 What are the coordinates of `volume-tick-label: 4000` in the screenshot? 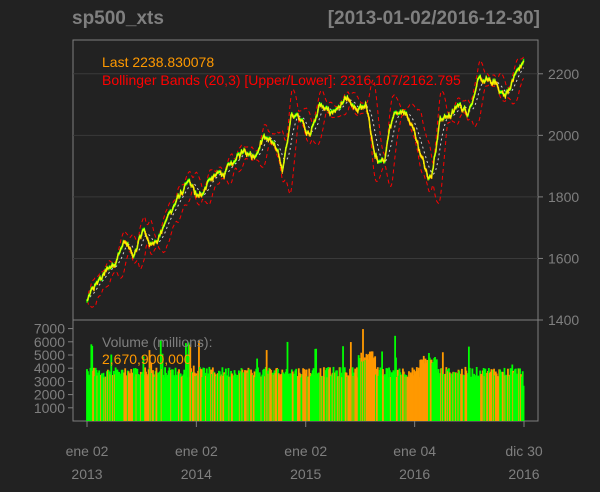 It's located at (49, 368).